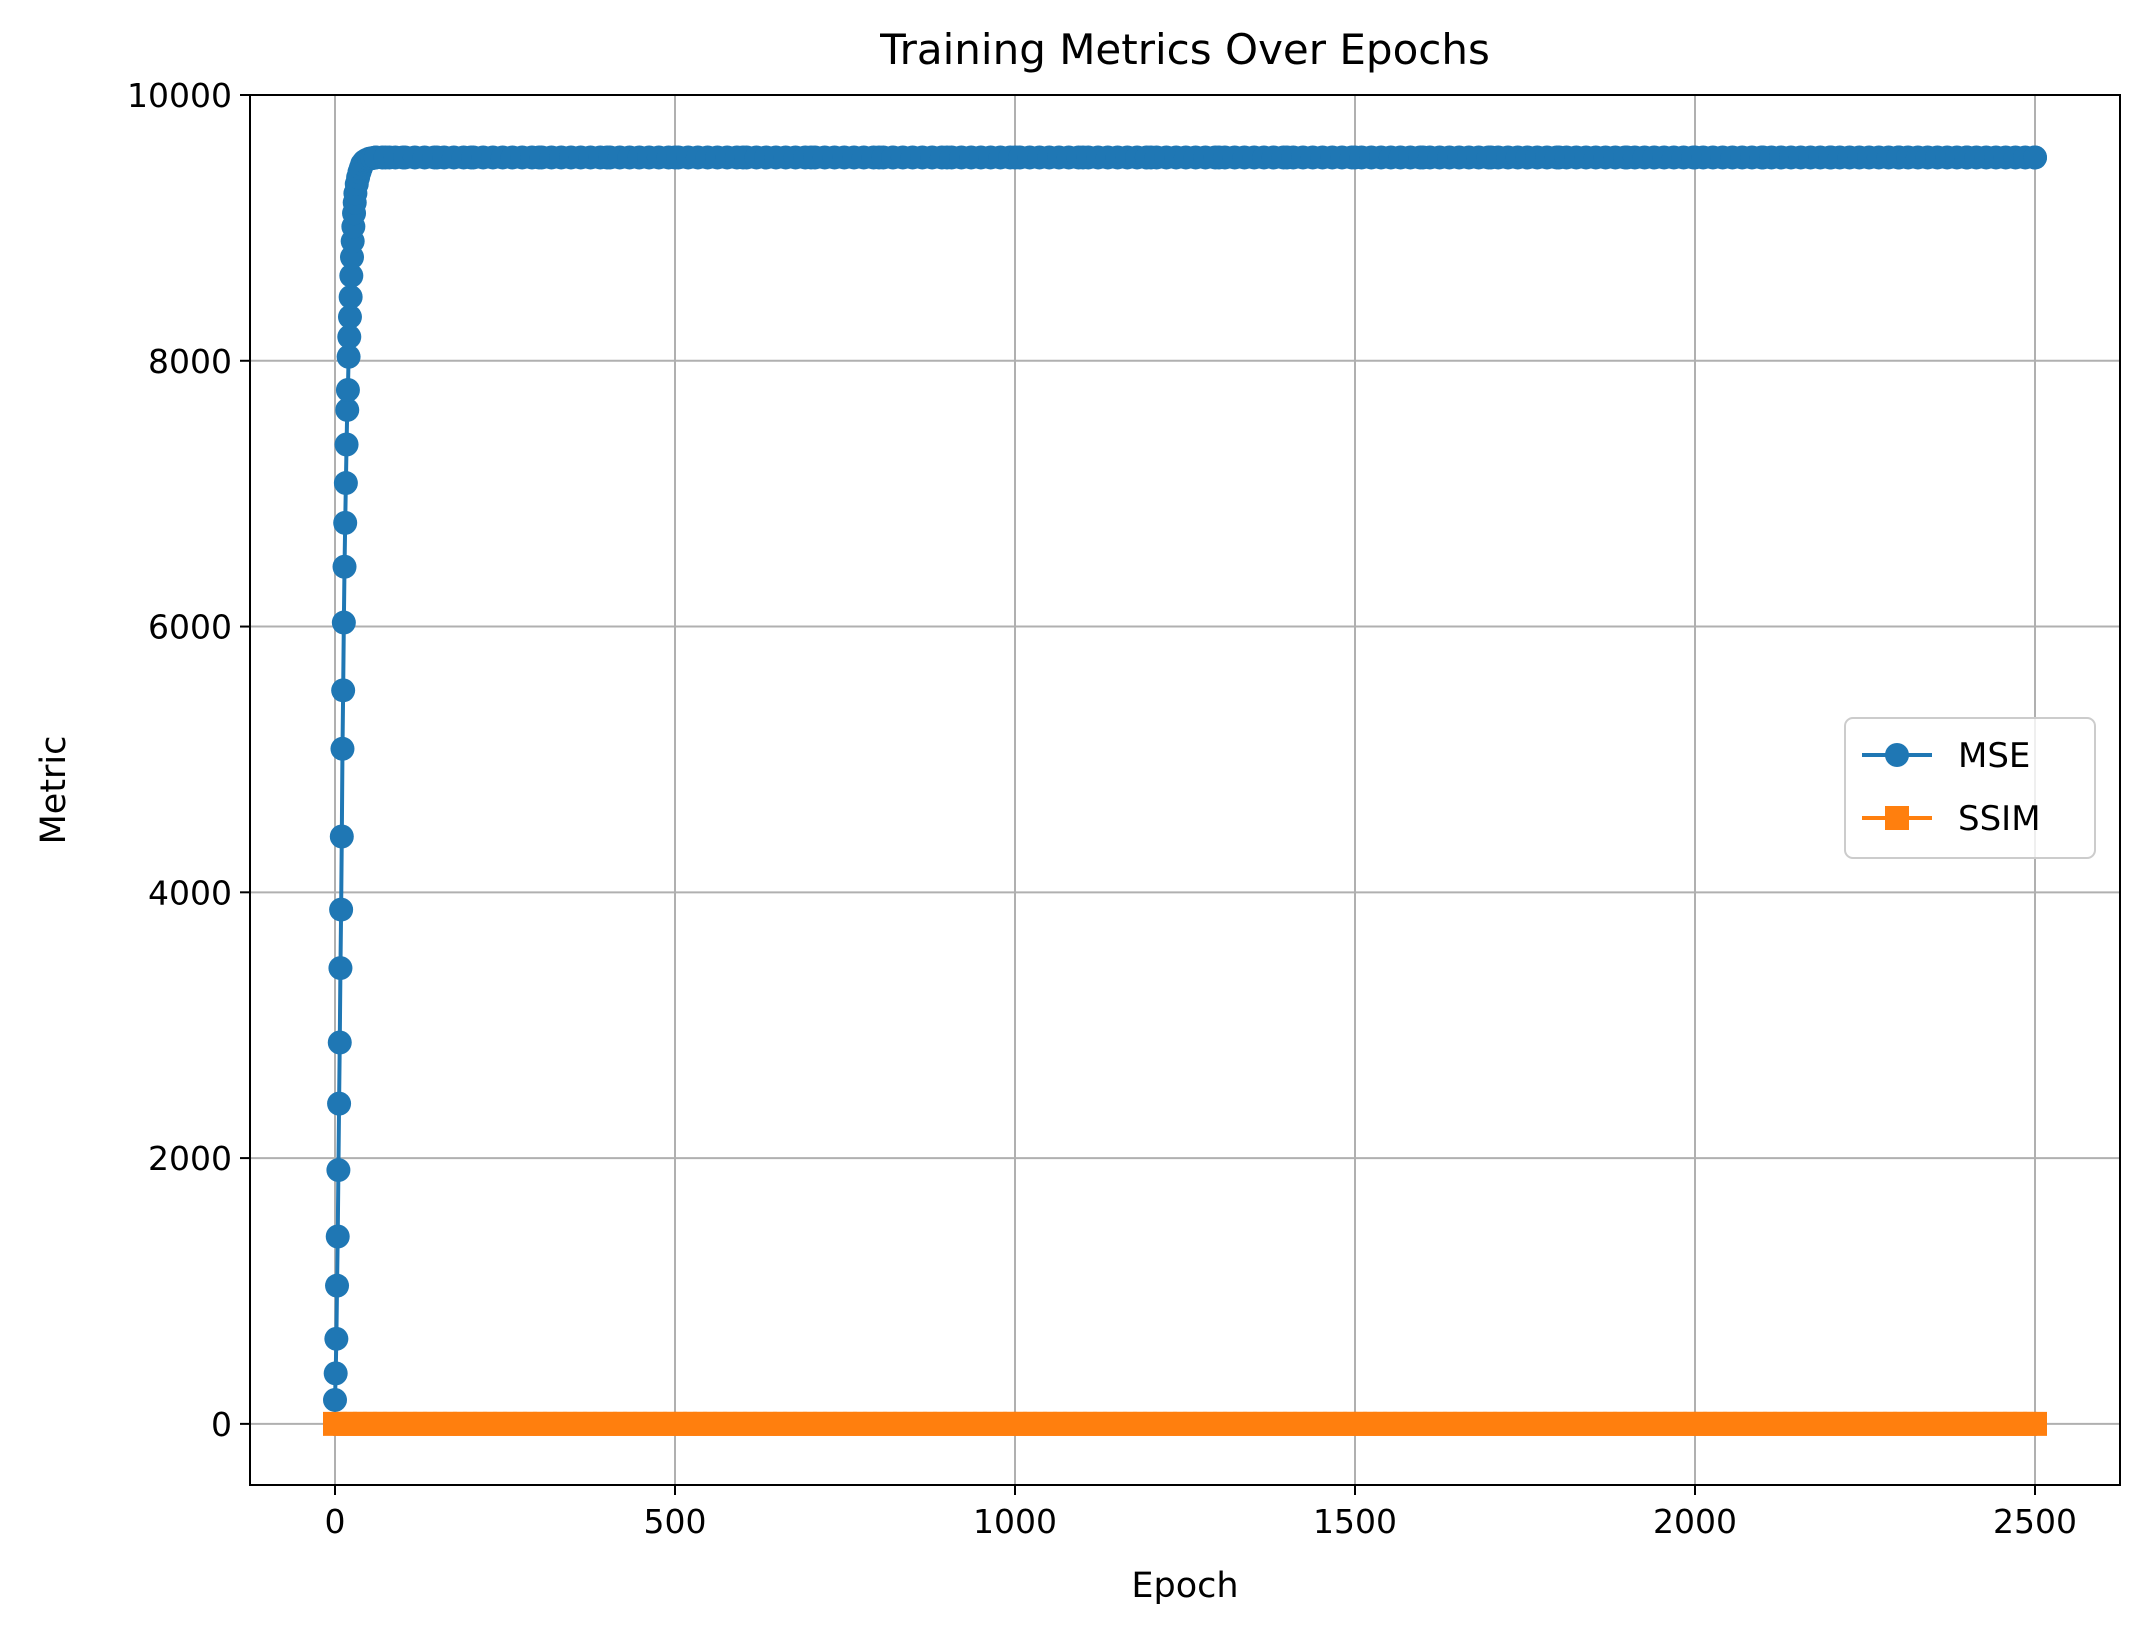 The height and width of the screenshot is (1638, 2140). I want to click on x-axis-label: Epoch, so click(1184, 1586).